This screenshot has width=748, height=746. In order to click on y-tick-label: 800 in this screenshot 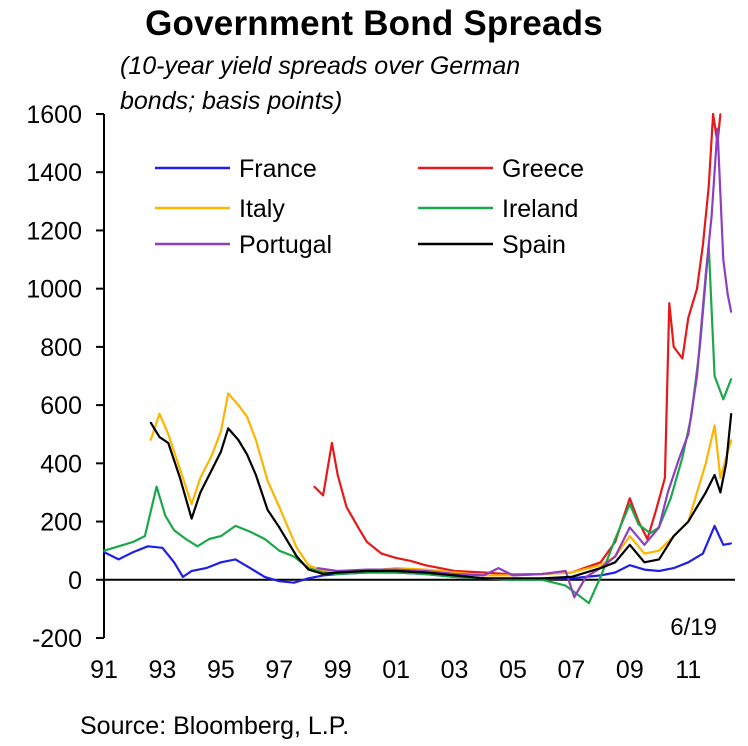, I will do `click(61, 348)`.